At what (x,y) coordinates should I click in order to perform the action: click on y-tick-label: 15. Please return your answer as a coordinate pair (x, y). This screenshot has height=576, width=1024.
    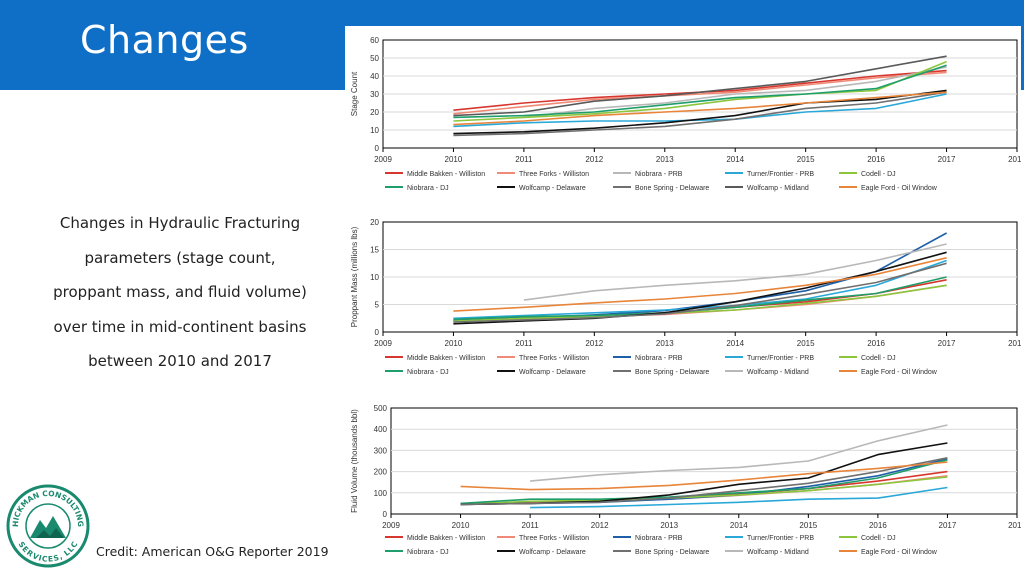
    Looking at the image, I should click on (374, 250).